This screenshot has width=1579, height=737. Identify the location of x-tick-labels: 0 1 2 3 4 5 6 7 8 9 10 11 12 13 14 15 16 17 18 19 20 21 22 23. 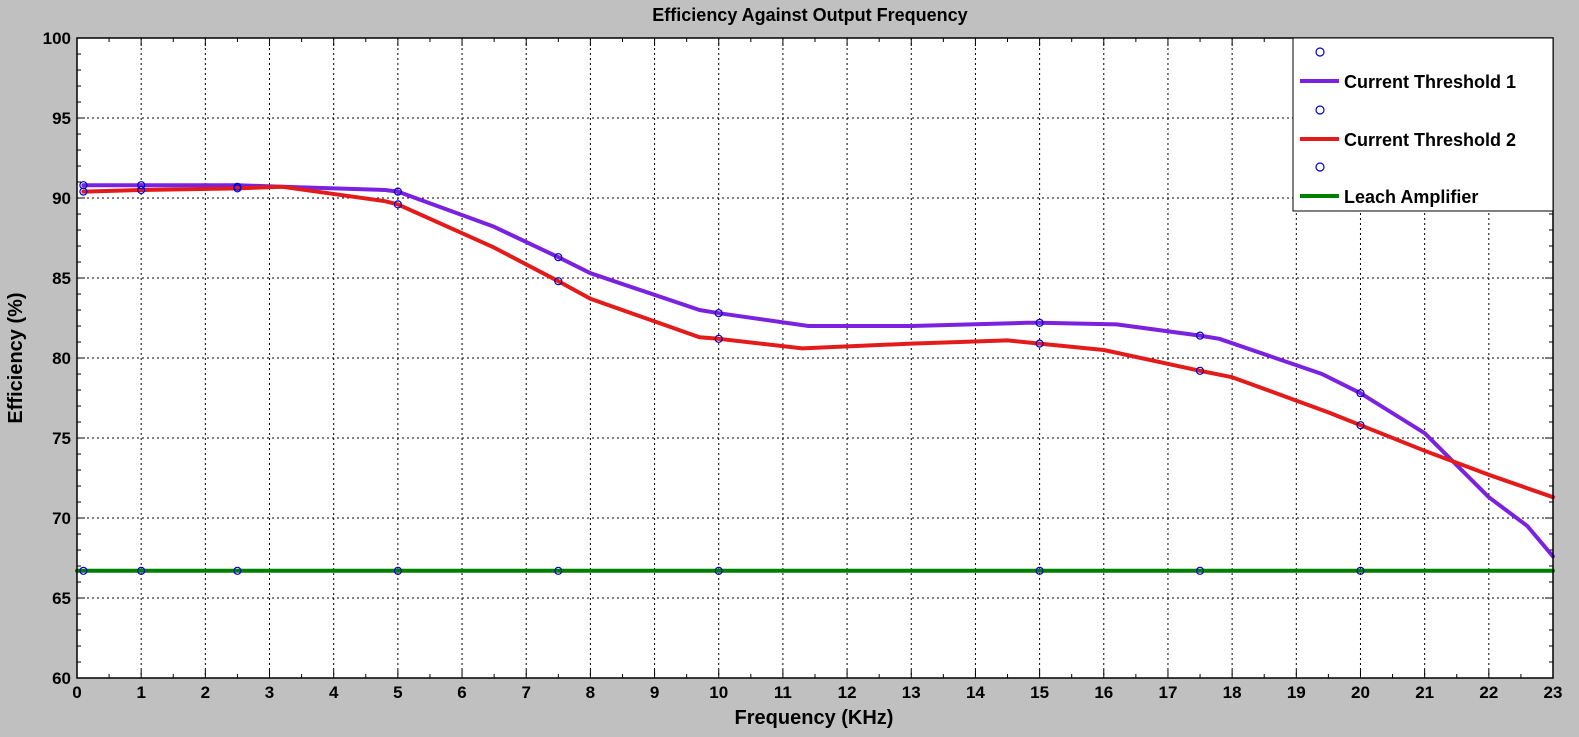
(817, 692).